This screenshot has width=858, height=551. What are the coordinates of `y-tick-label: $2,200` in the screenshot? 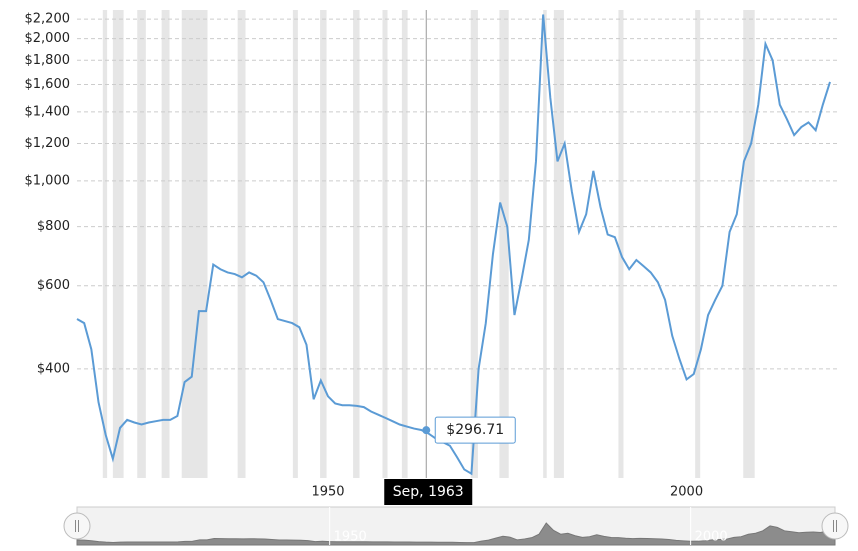 It's located at (48, 19).